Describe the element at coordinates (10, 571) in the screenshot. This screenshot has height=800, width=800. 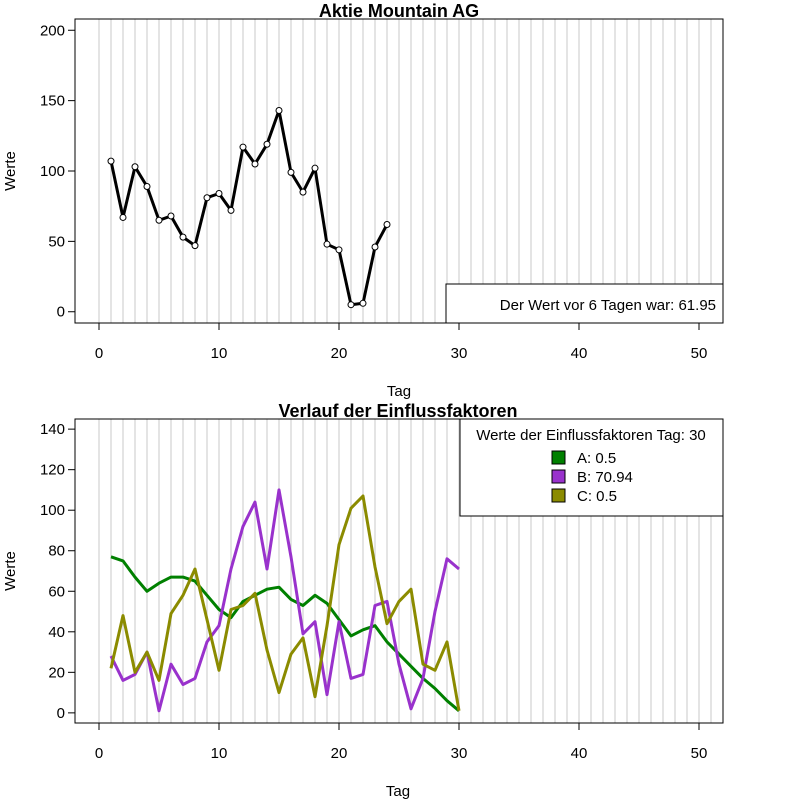
I see `factors-chart-y-label: Werte` at that location.